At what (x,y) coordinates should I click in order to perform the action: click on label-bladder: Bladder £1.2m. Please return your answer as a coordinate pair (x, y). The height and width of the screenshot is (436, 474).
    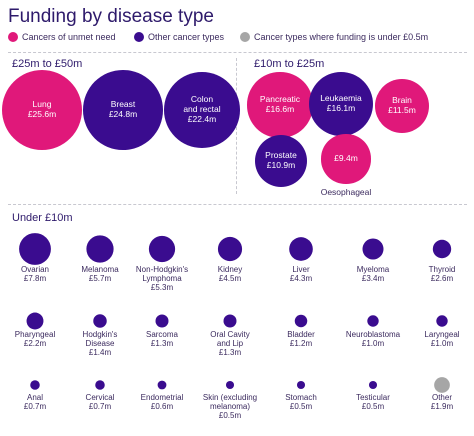
    Looking at the image, I should click on (301, 339).